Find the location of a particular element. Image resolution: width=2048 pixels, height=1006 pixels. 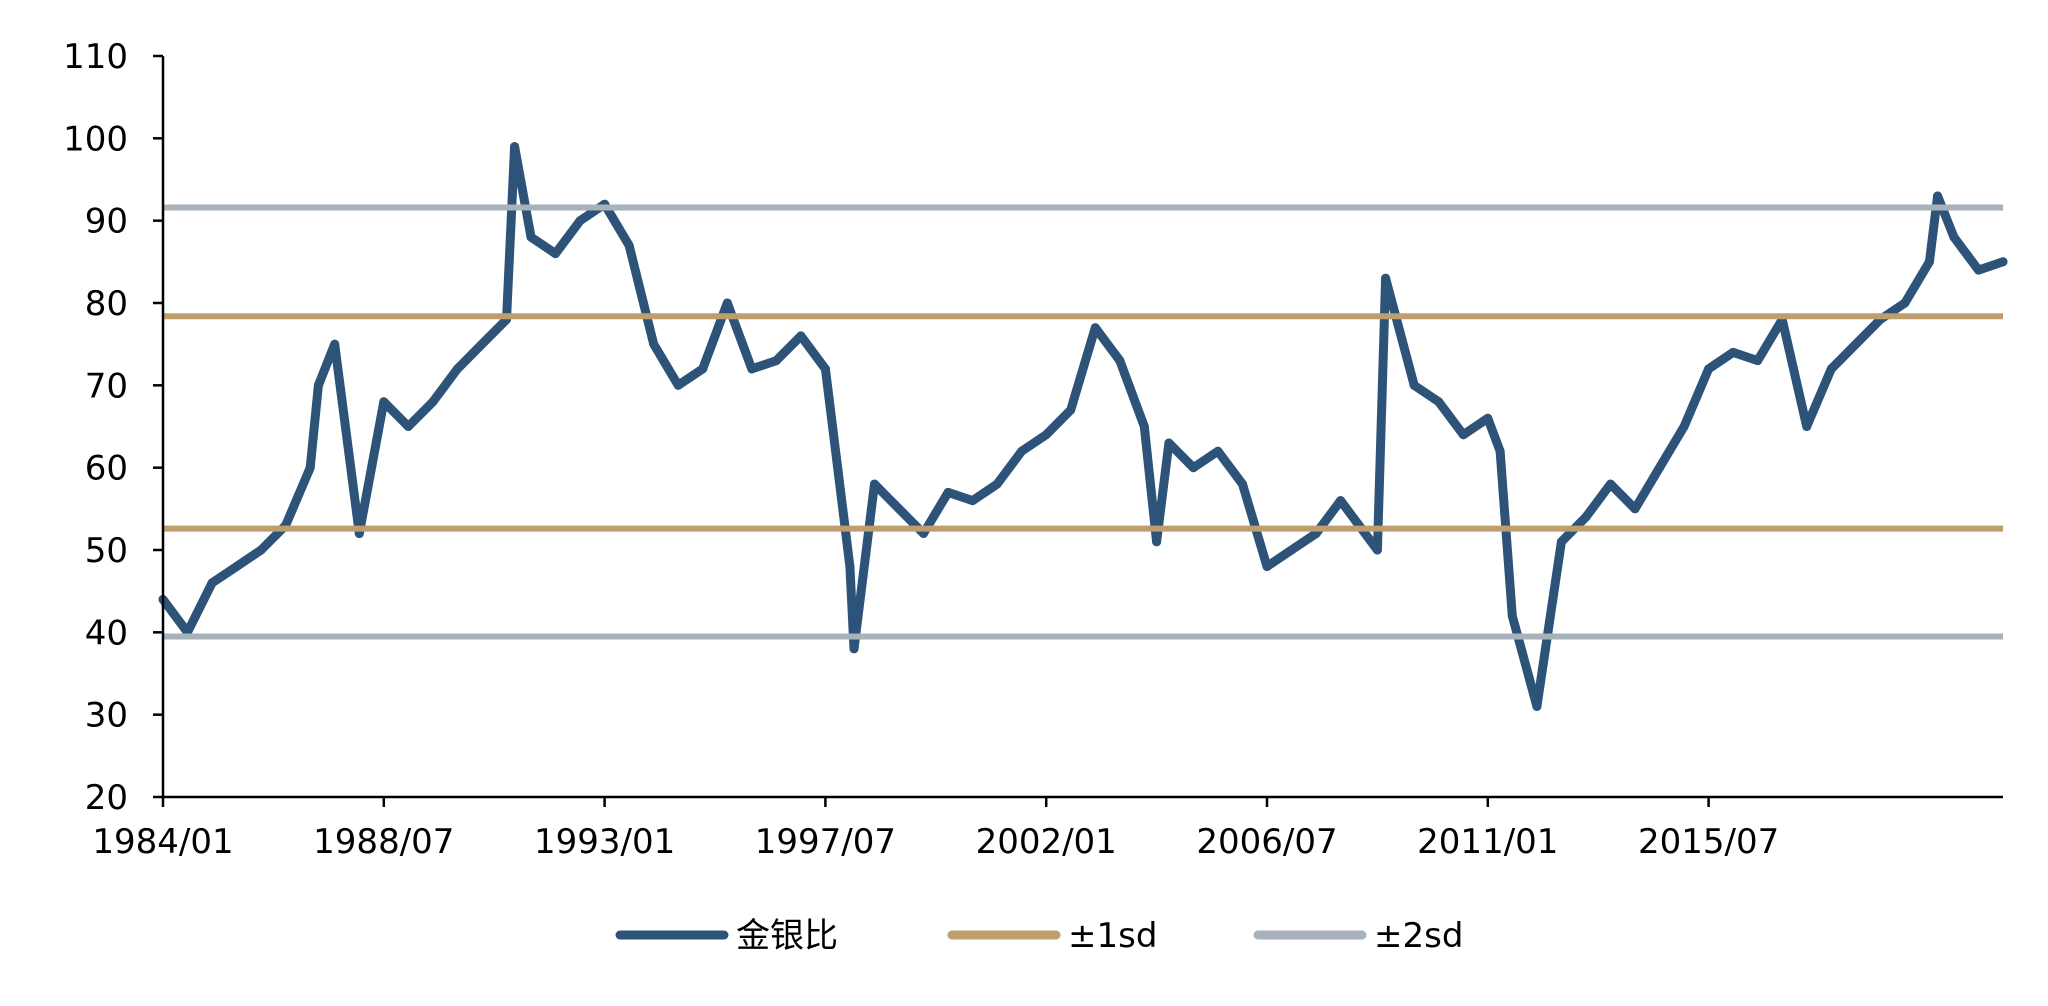

legend-label-gold-silver-ratio: 金银比 is located at coordinates (787, 936).